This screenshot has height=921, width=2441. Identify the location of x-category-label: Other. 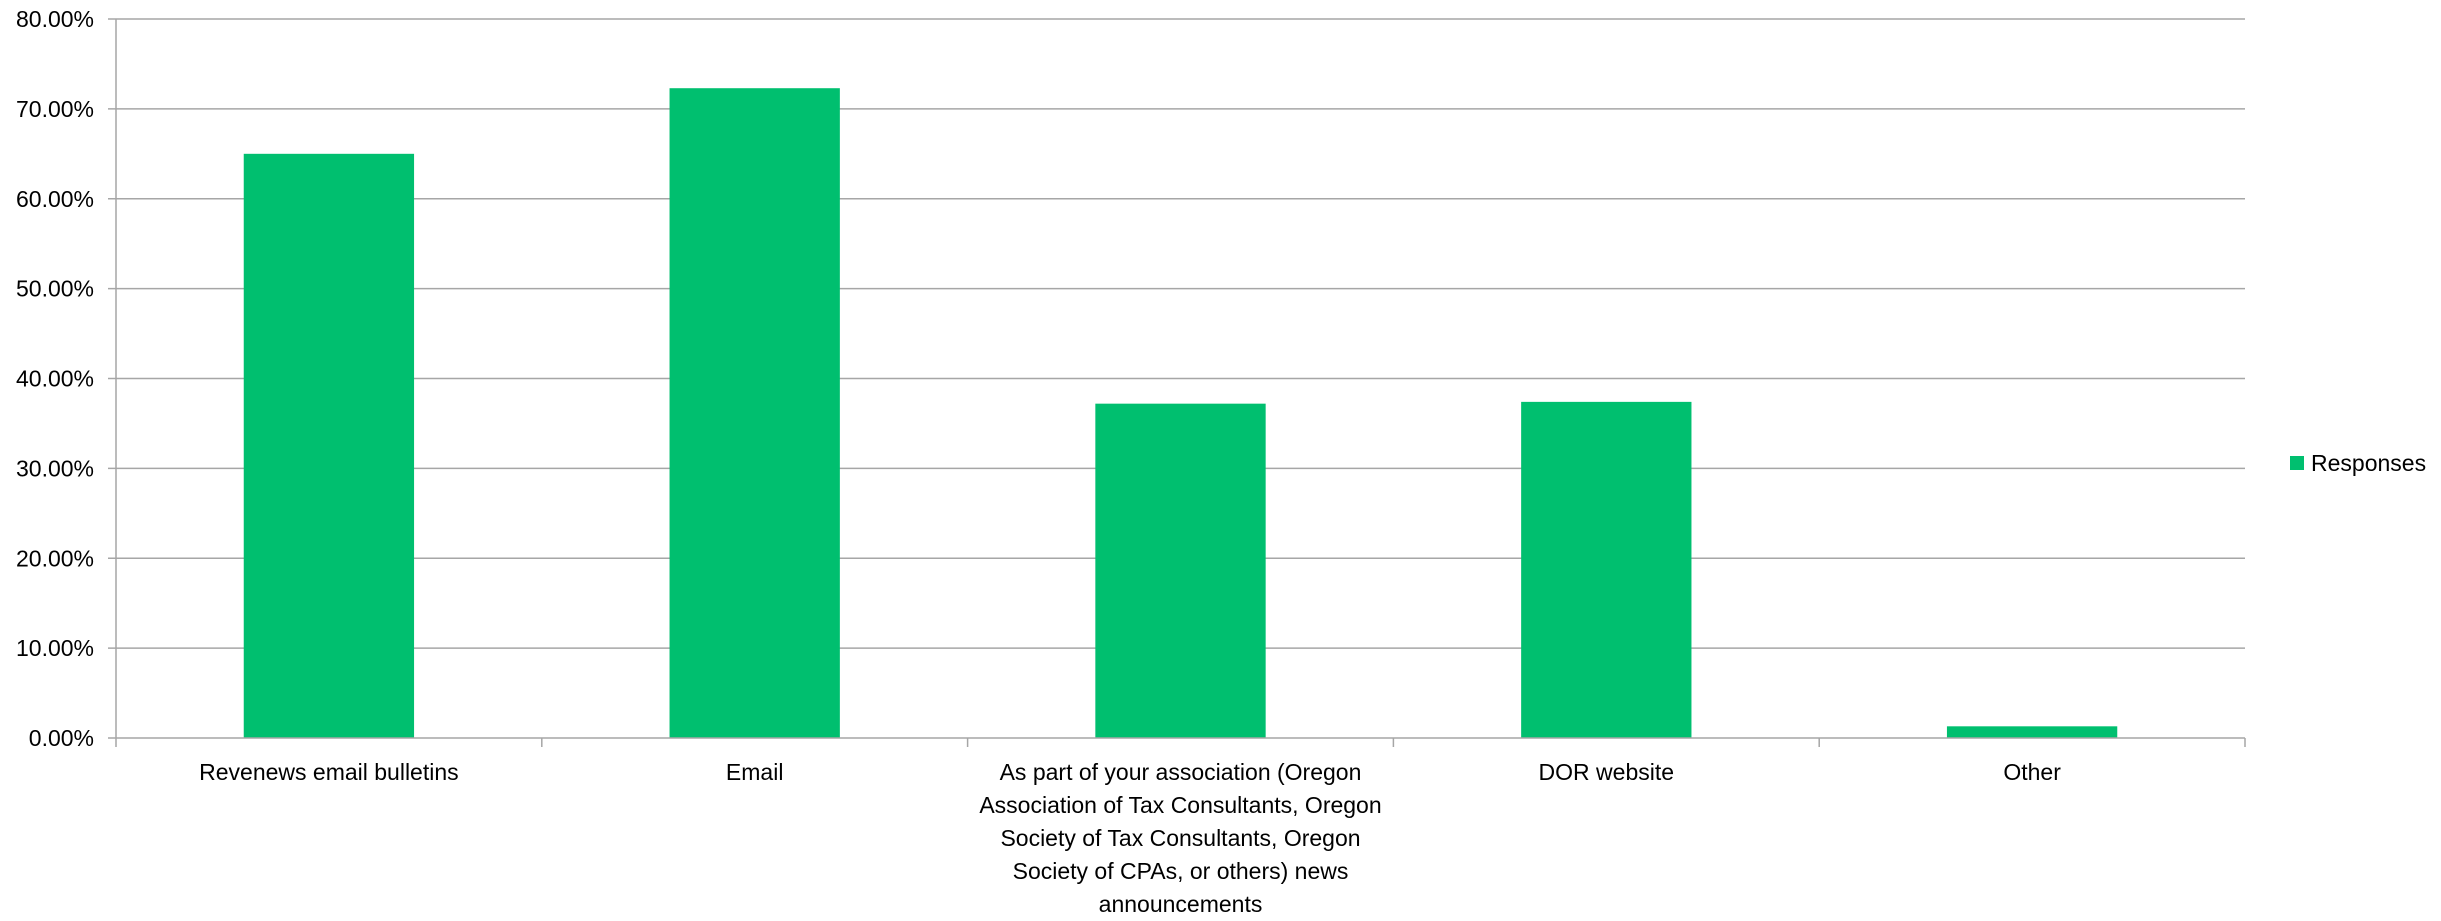
(2032, 772).